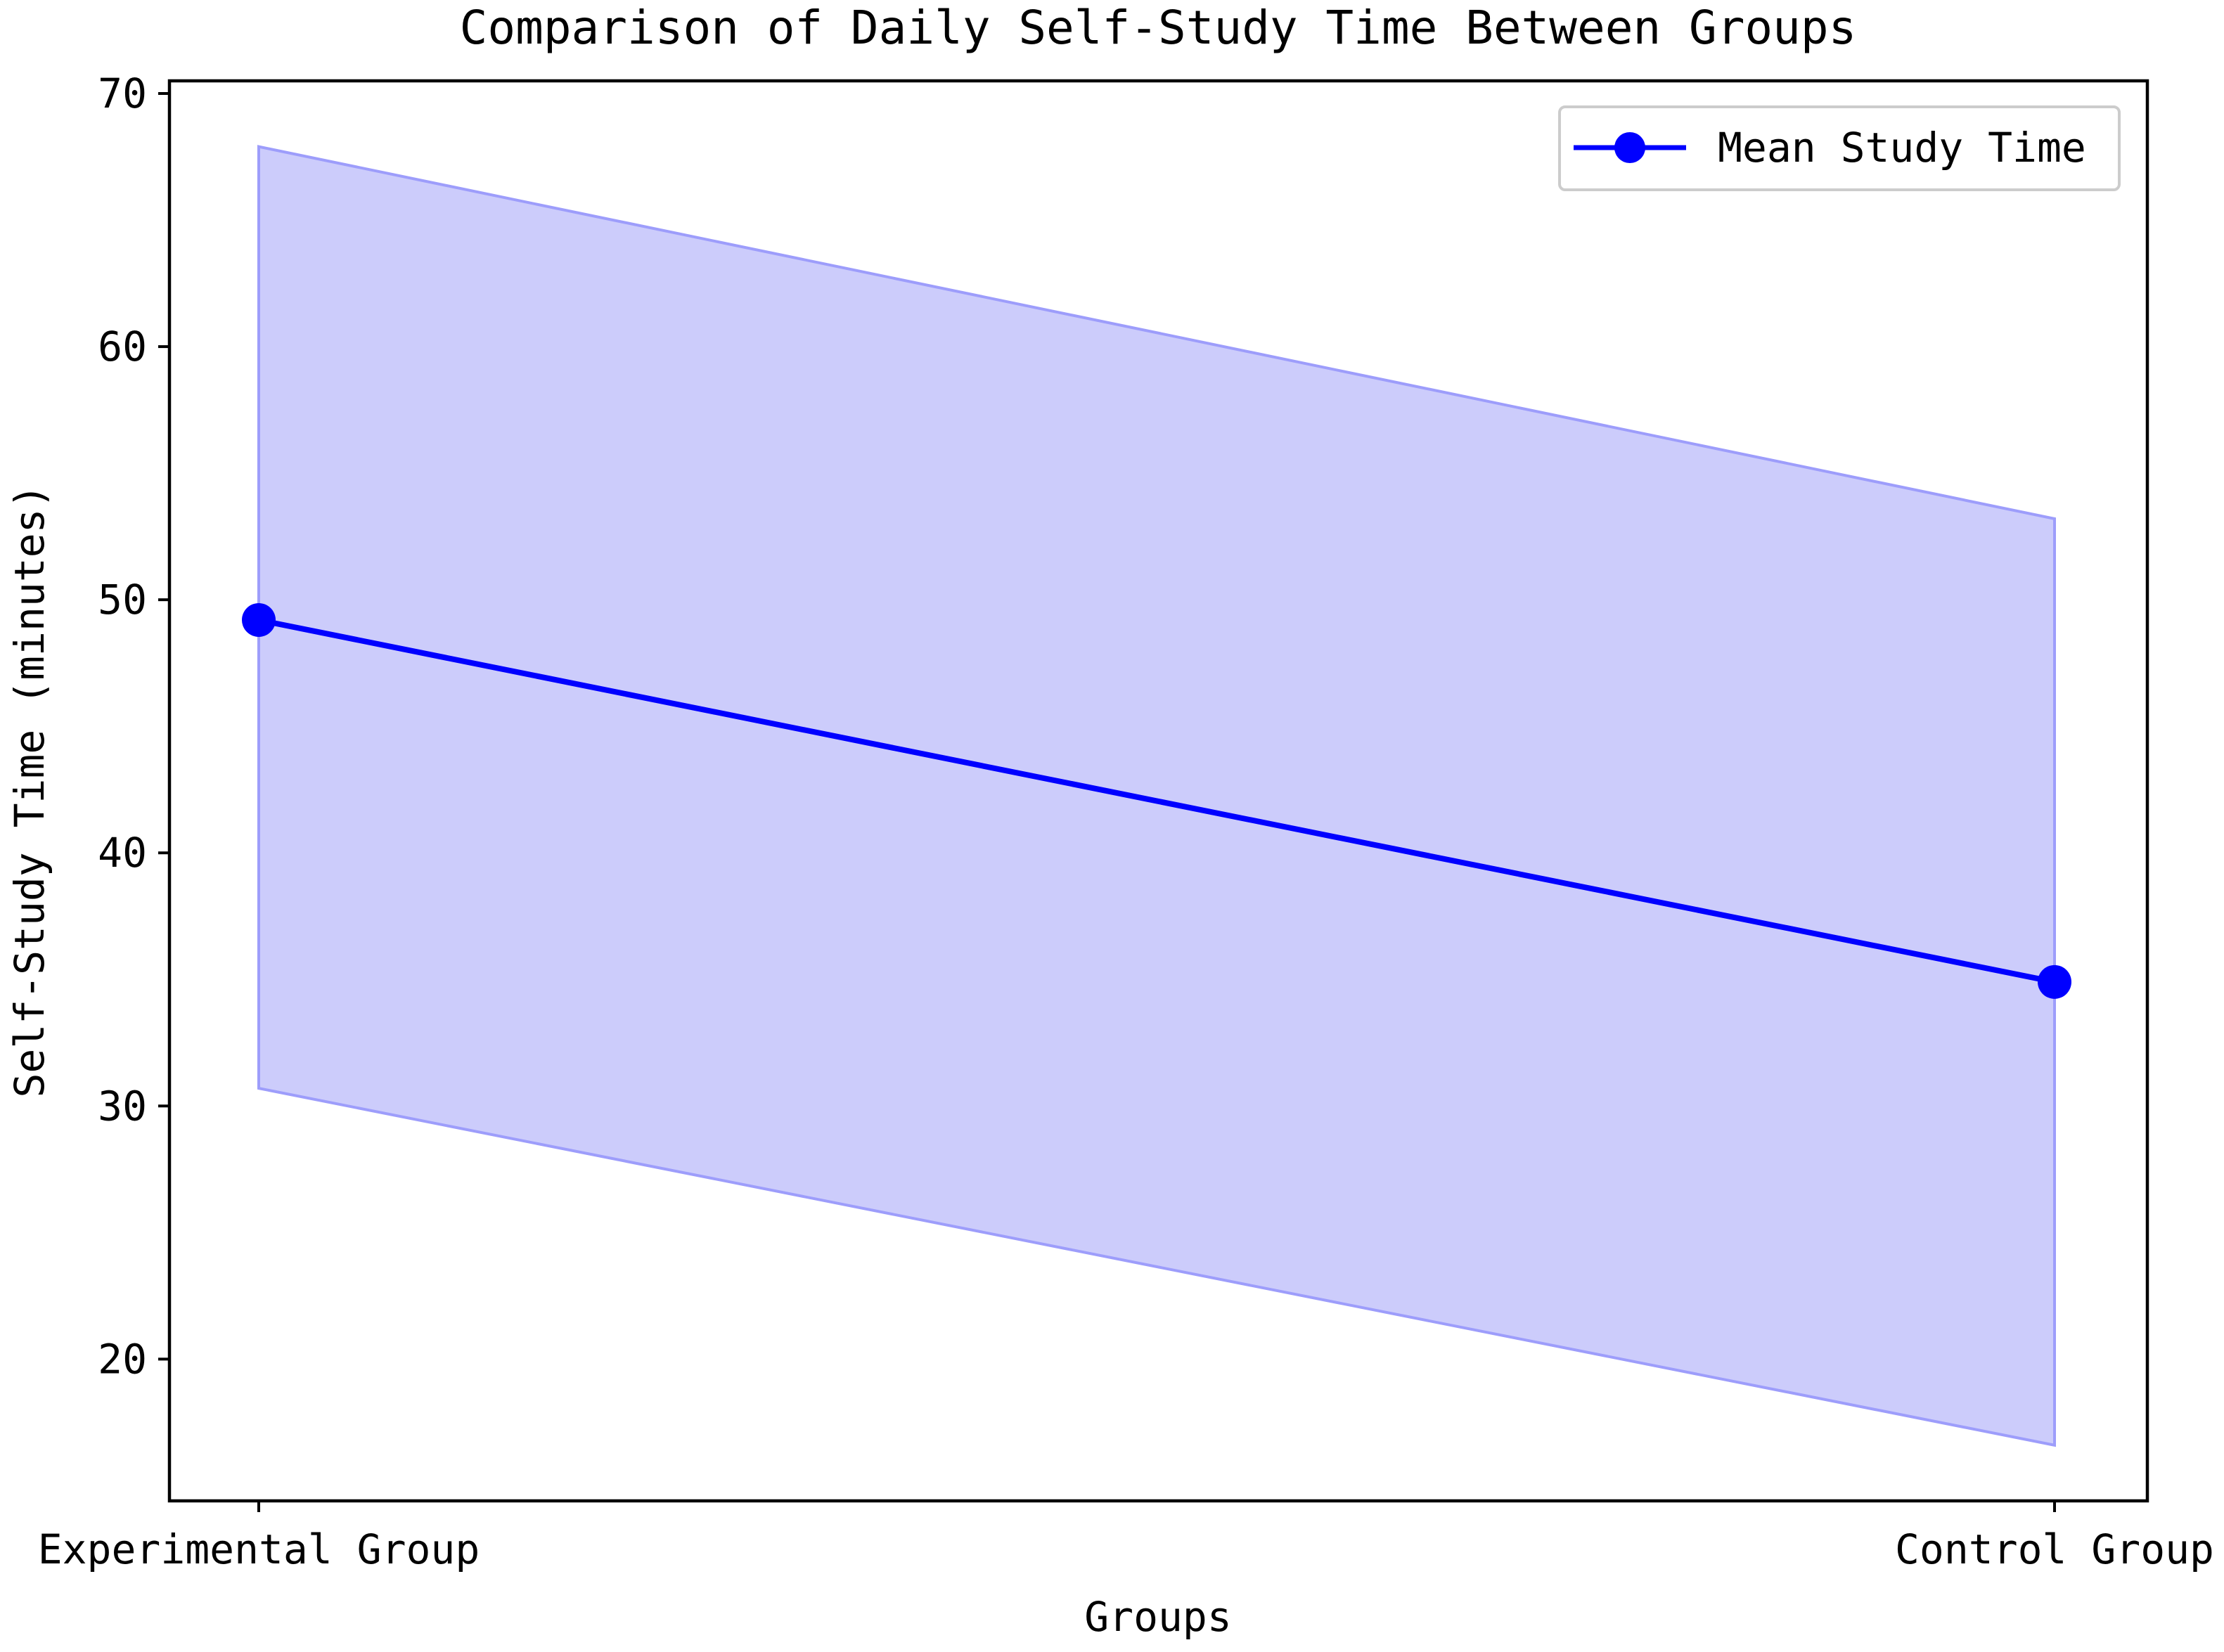 The height and width of the screenshot is (1652, 2224). I want to click on x-axis-label: Groups, so click(1158, 1617).